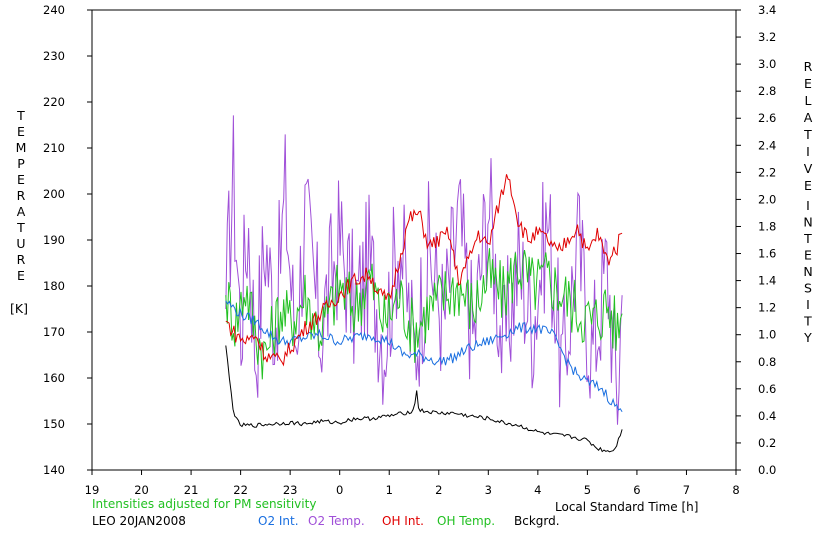  What do you see at coordinates (807, 337) in the screenshot?
I see `right-label-letter: Y` at bounding box center [807, 337].